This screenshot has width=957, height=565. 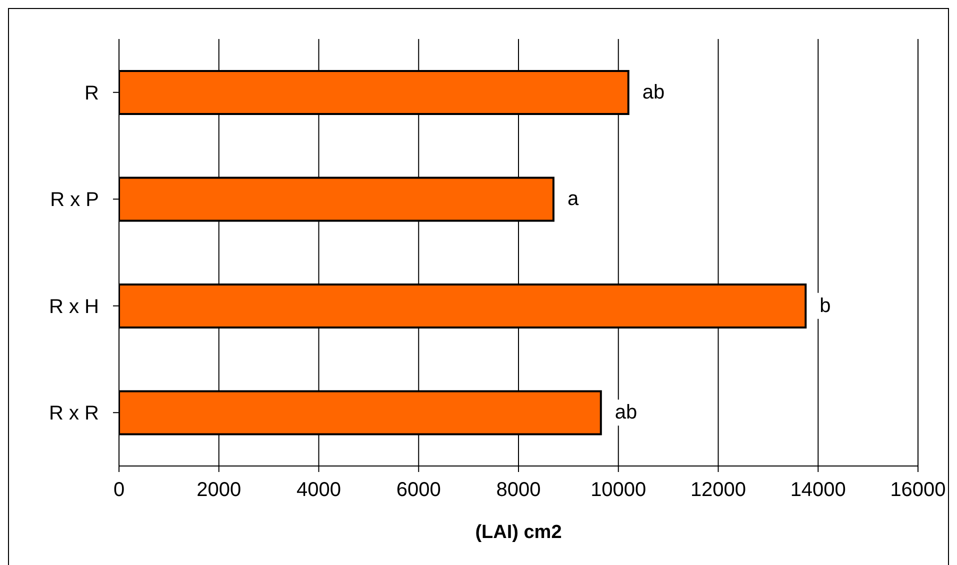 I want to click on y-tick-label: R x H, so click(x=74, y=307).